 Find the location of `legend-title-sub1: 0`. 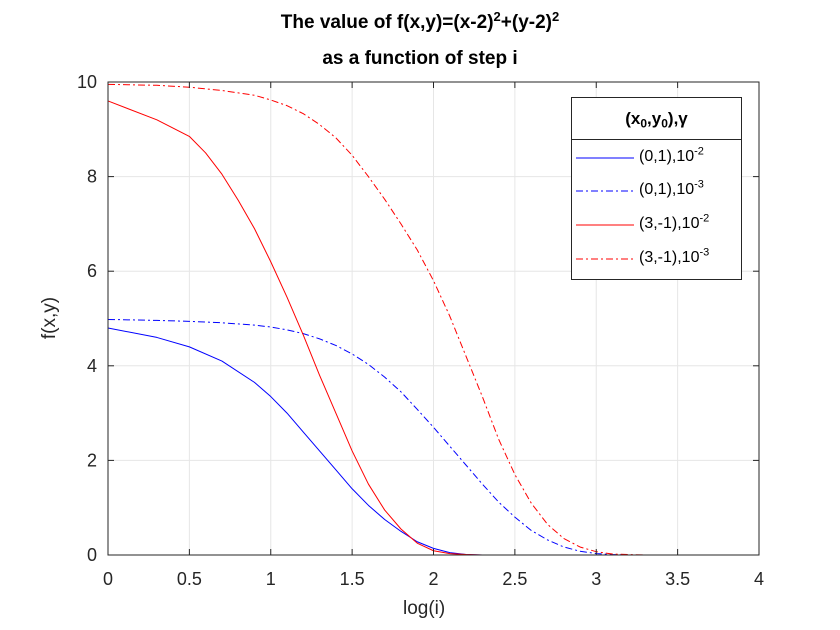

legend-title-sub1: 0 is located at coordinates (644, 123).